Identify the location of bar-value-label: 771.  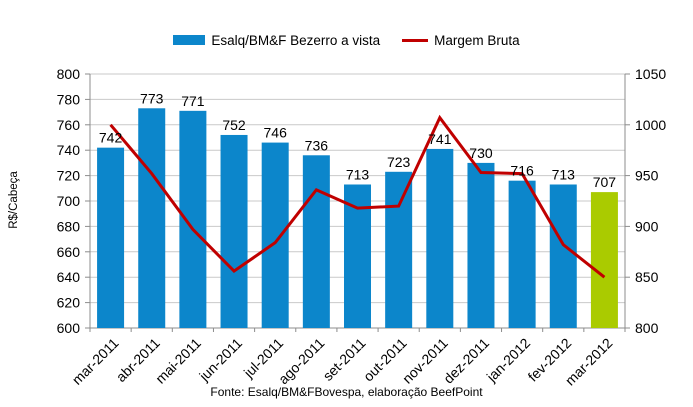
(193, 101).